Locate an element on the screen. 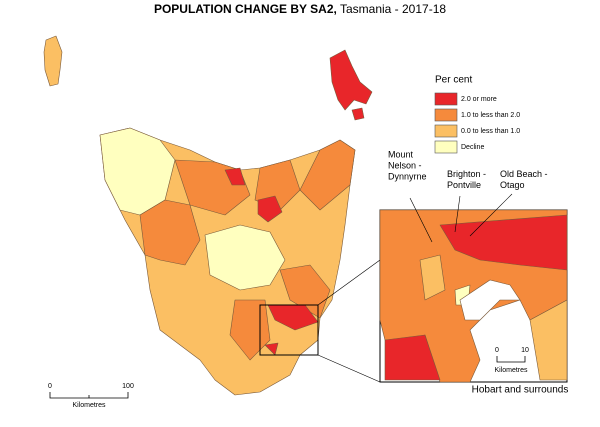 The image size is (600, 427). flinders-island is located at coordinates (351, 80).